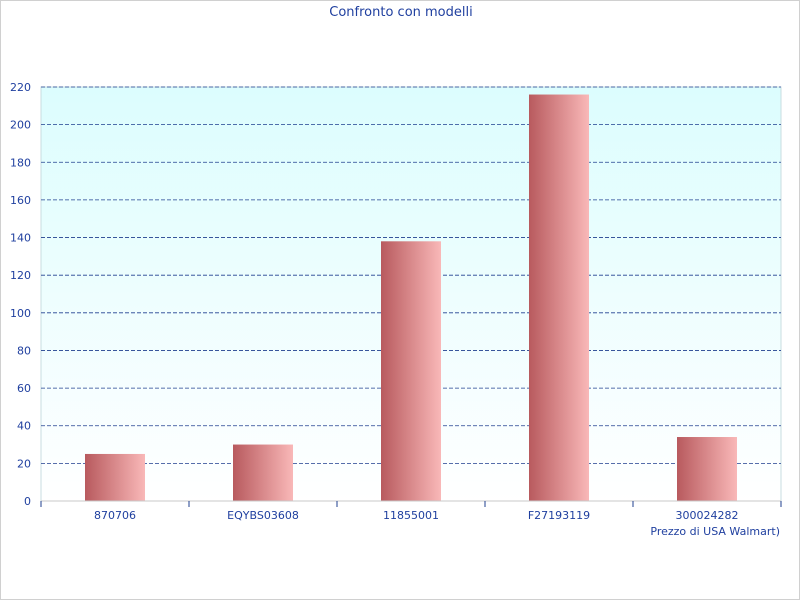 The image size is (800, 601). I want to click on y-tick-label: 40, so click(24, 426).